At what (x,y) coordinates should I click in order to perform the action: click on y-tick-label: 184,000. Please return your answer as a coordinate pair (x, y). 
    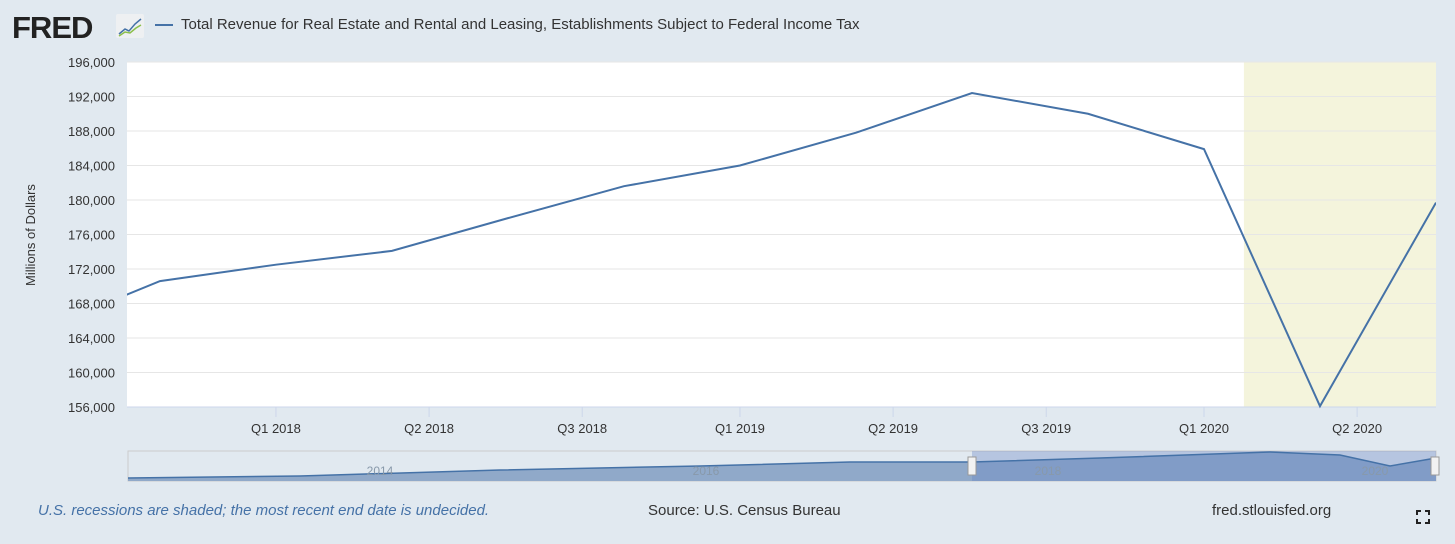
    Looking at the image, I should click on (91, 166).